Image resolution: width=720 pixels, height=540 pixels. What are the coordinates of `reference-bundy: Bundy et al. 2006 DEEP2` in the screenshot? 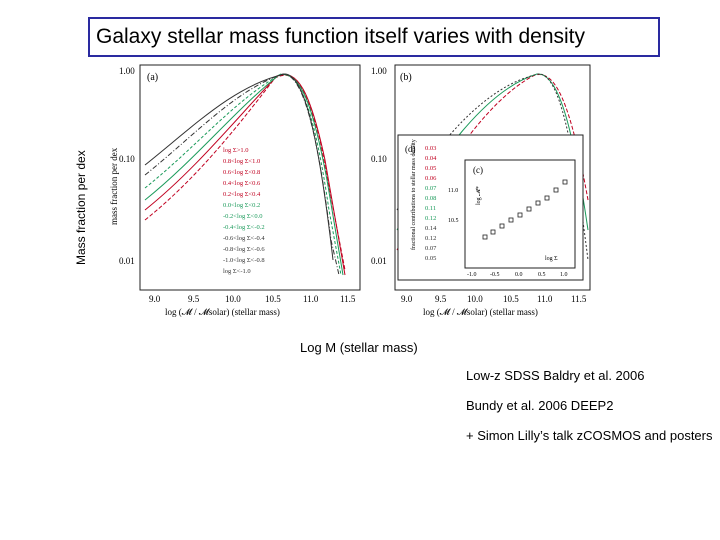 It's located at (540, 405).